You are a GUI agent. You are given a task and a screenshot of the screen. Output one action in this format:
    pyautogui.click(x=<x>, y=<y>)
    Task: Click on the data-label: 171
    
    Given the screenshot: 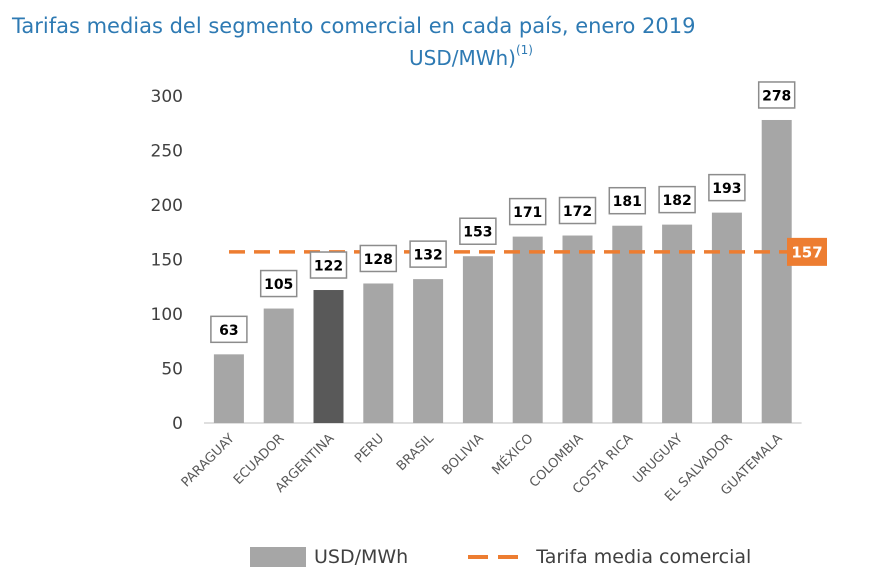 What is the action you would take?
    pyautogui.click(x=527, y=213)
    